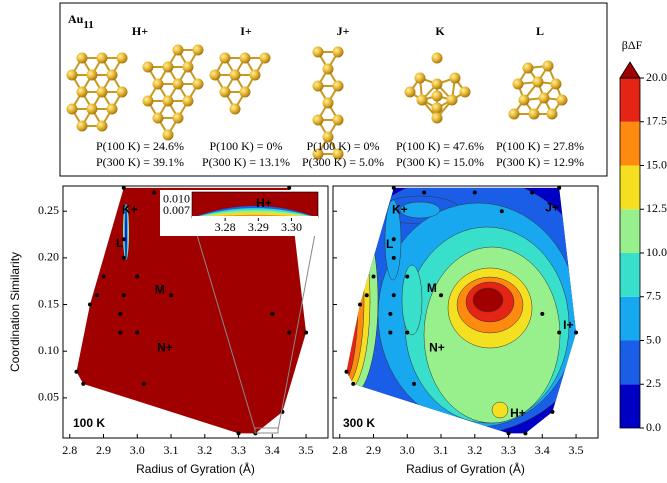 The image size is (667, 483). I want to click on inset-floor, so click(255, 217).